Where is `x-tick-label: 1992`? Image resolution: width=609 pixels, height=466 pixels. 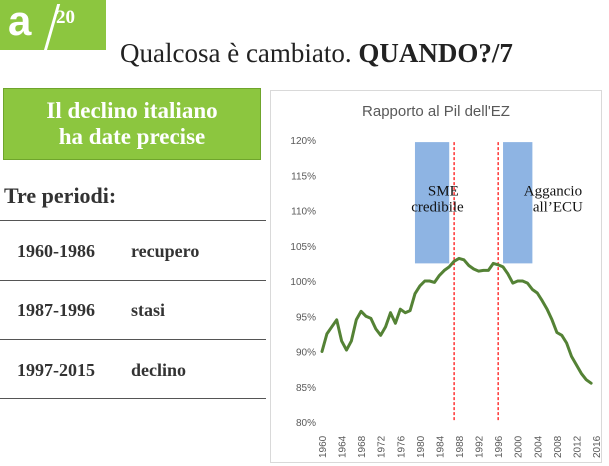
x-tick-label: 1992 is located at coordinates (480, 446).